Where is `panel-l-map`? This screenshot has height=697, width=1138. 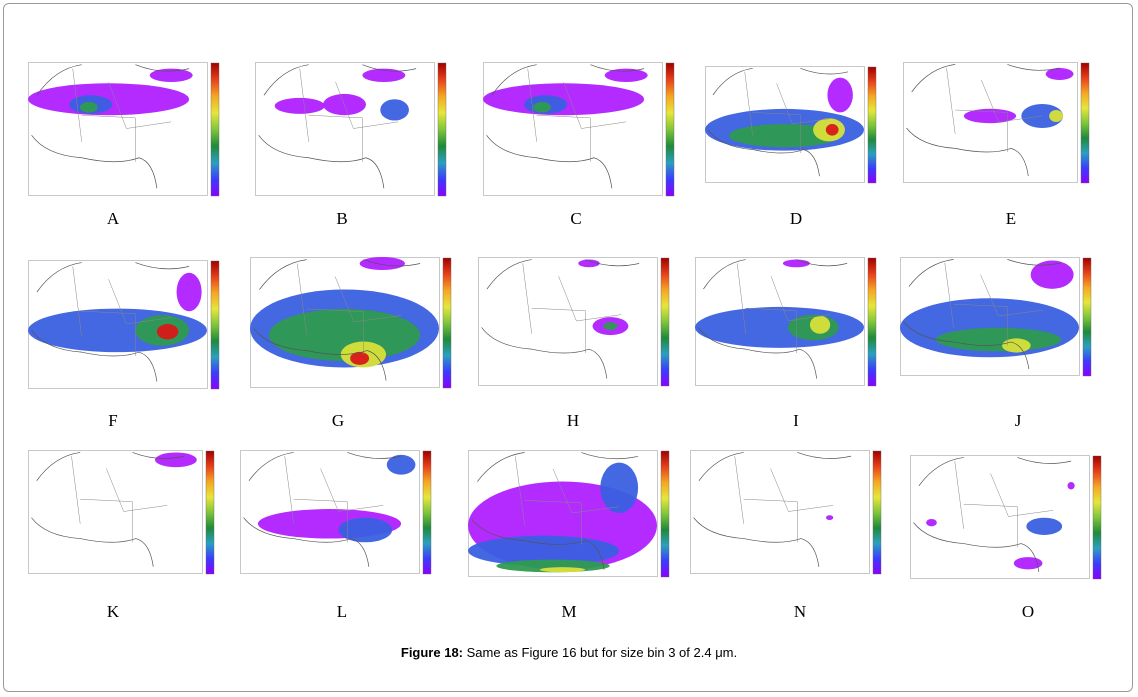
panel-l-map is located at coordinates (336, 512).